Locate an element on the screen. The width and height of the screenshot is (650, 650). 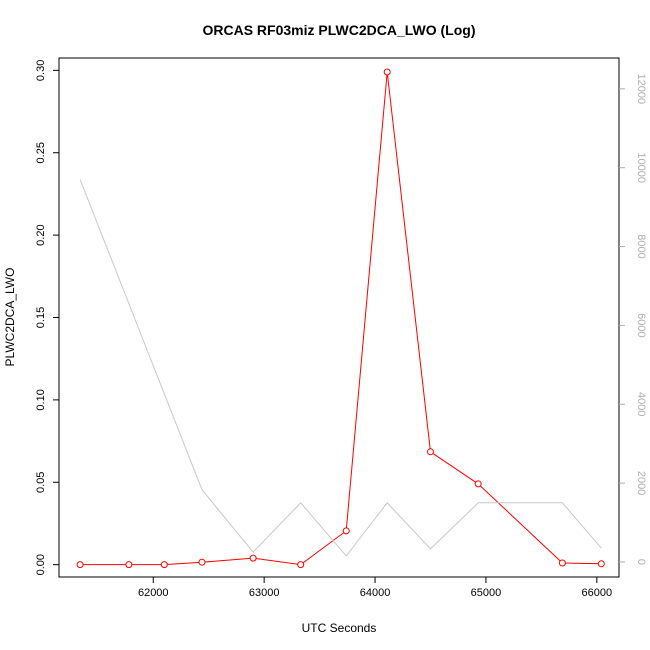
y-tick-label: 0.05 is located at coordinates (41, 482).